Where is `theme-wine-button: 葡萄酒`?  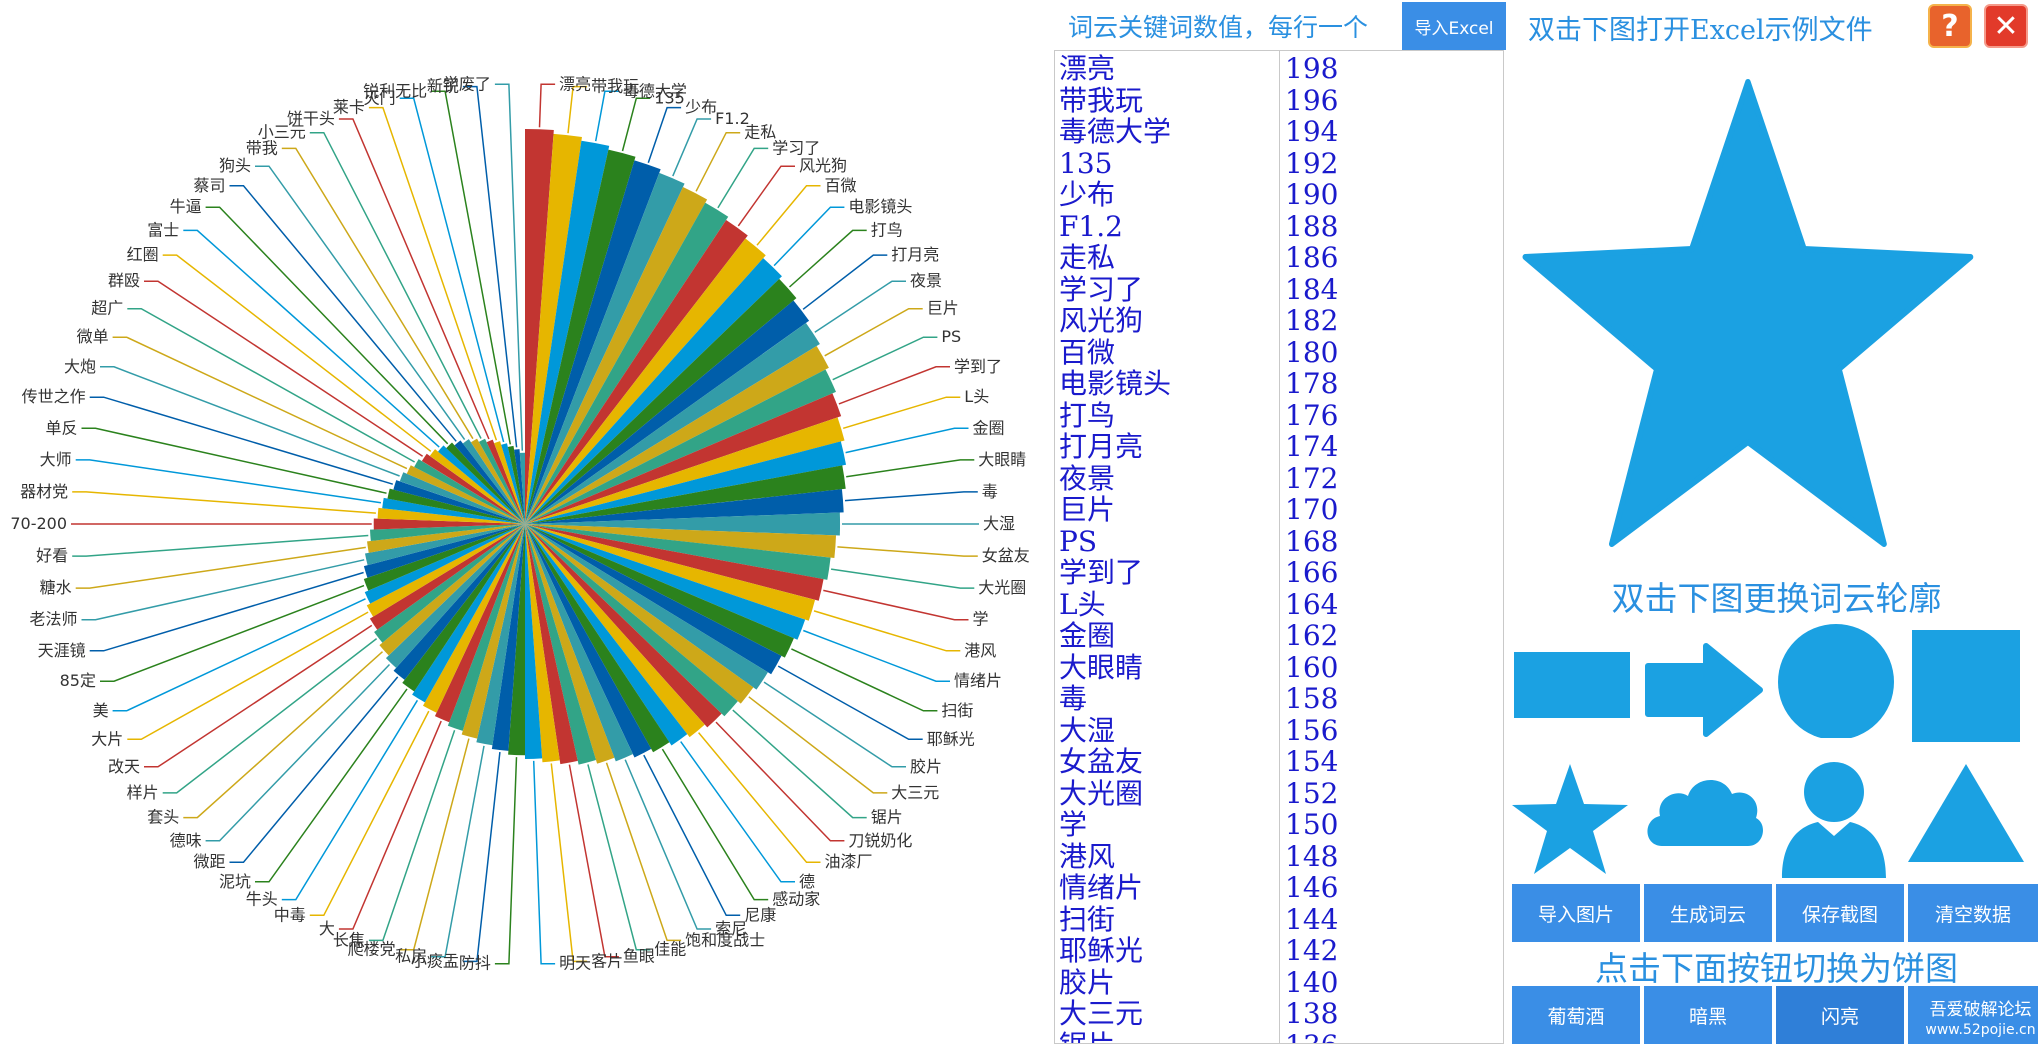 theme-wine-button: 葡萄酒 is located at coordinates (1576, 1015).